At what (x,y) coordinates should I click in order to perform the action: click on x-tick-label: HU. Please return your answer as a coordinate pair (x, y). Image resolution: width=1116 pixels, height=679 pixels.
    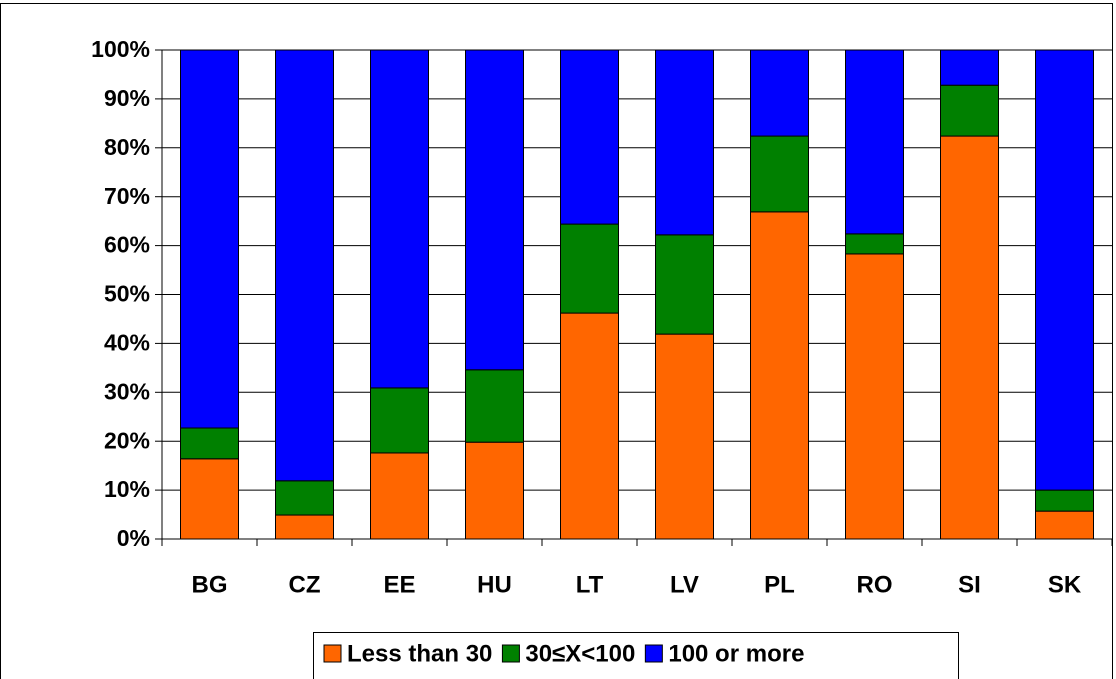
    Looking at the image, I should click on (494, 584).